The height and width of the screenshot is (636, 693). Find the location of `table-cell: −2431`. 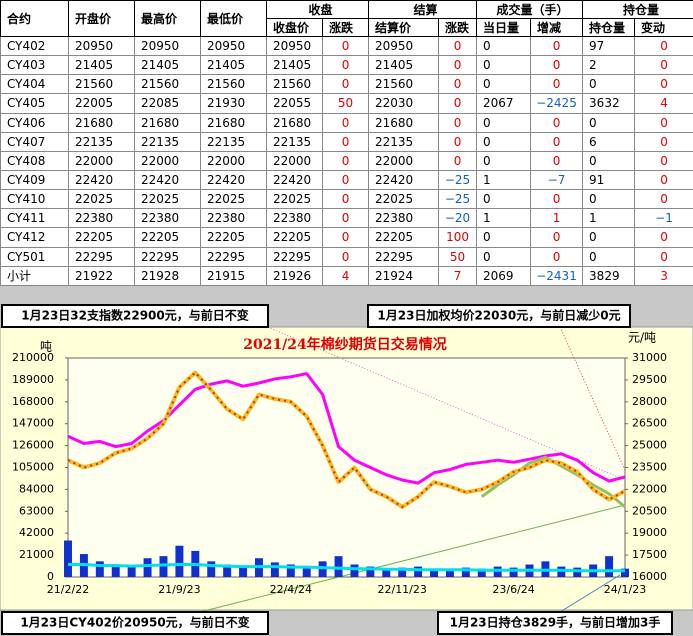

table-cell: −2431 is located at coordinates (557, 276).